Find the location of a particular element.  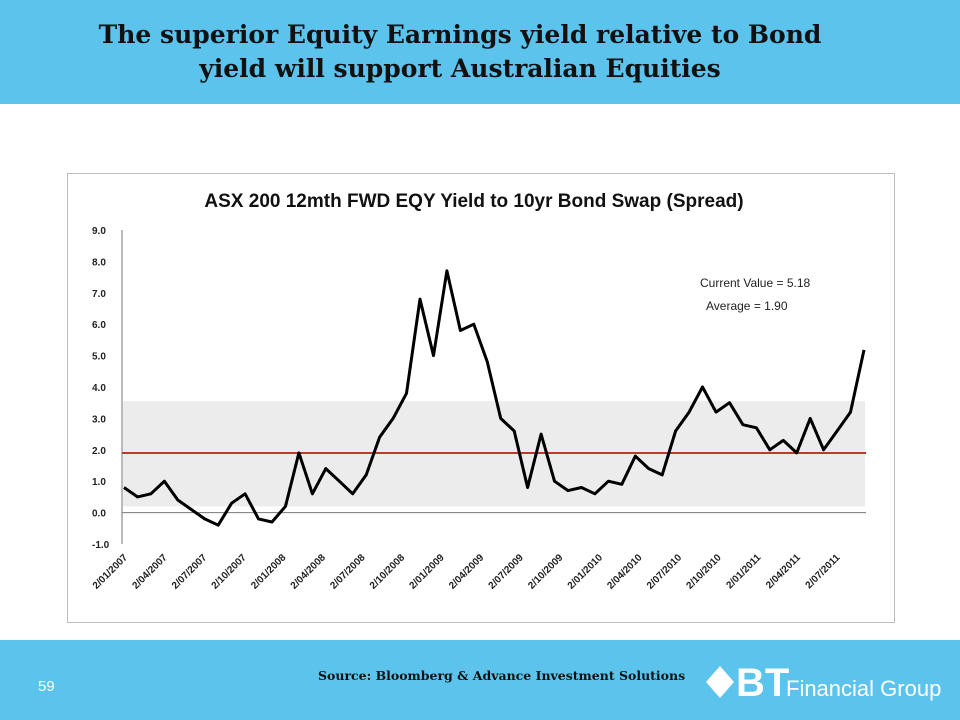

bt-financial-group-logo: BT Financial Group is located at coordinates (823, 683).